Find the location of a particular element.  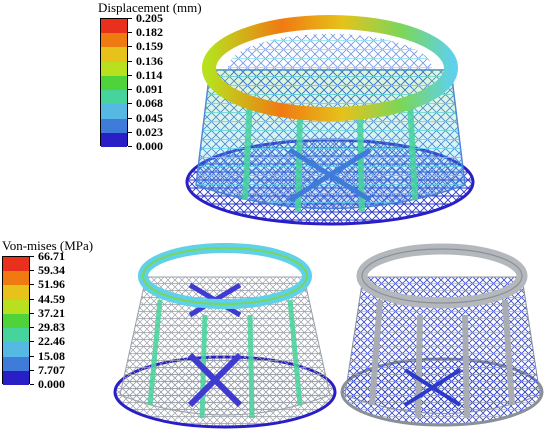

von-mises-tick-label: 7.707 is located at coordinates (51, 369).